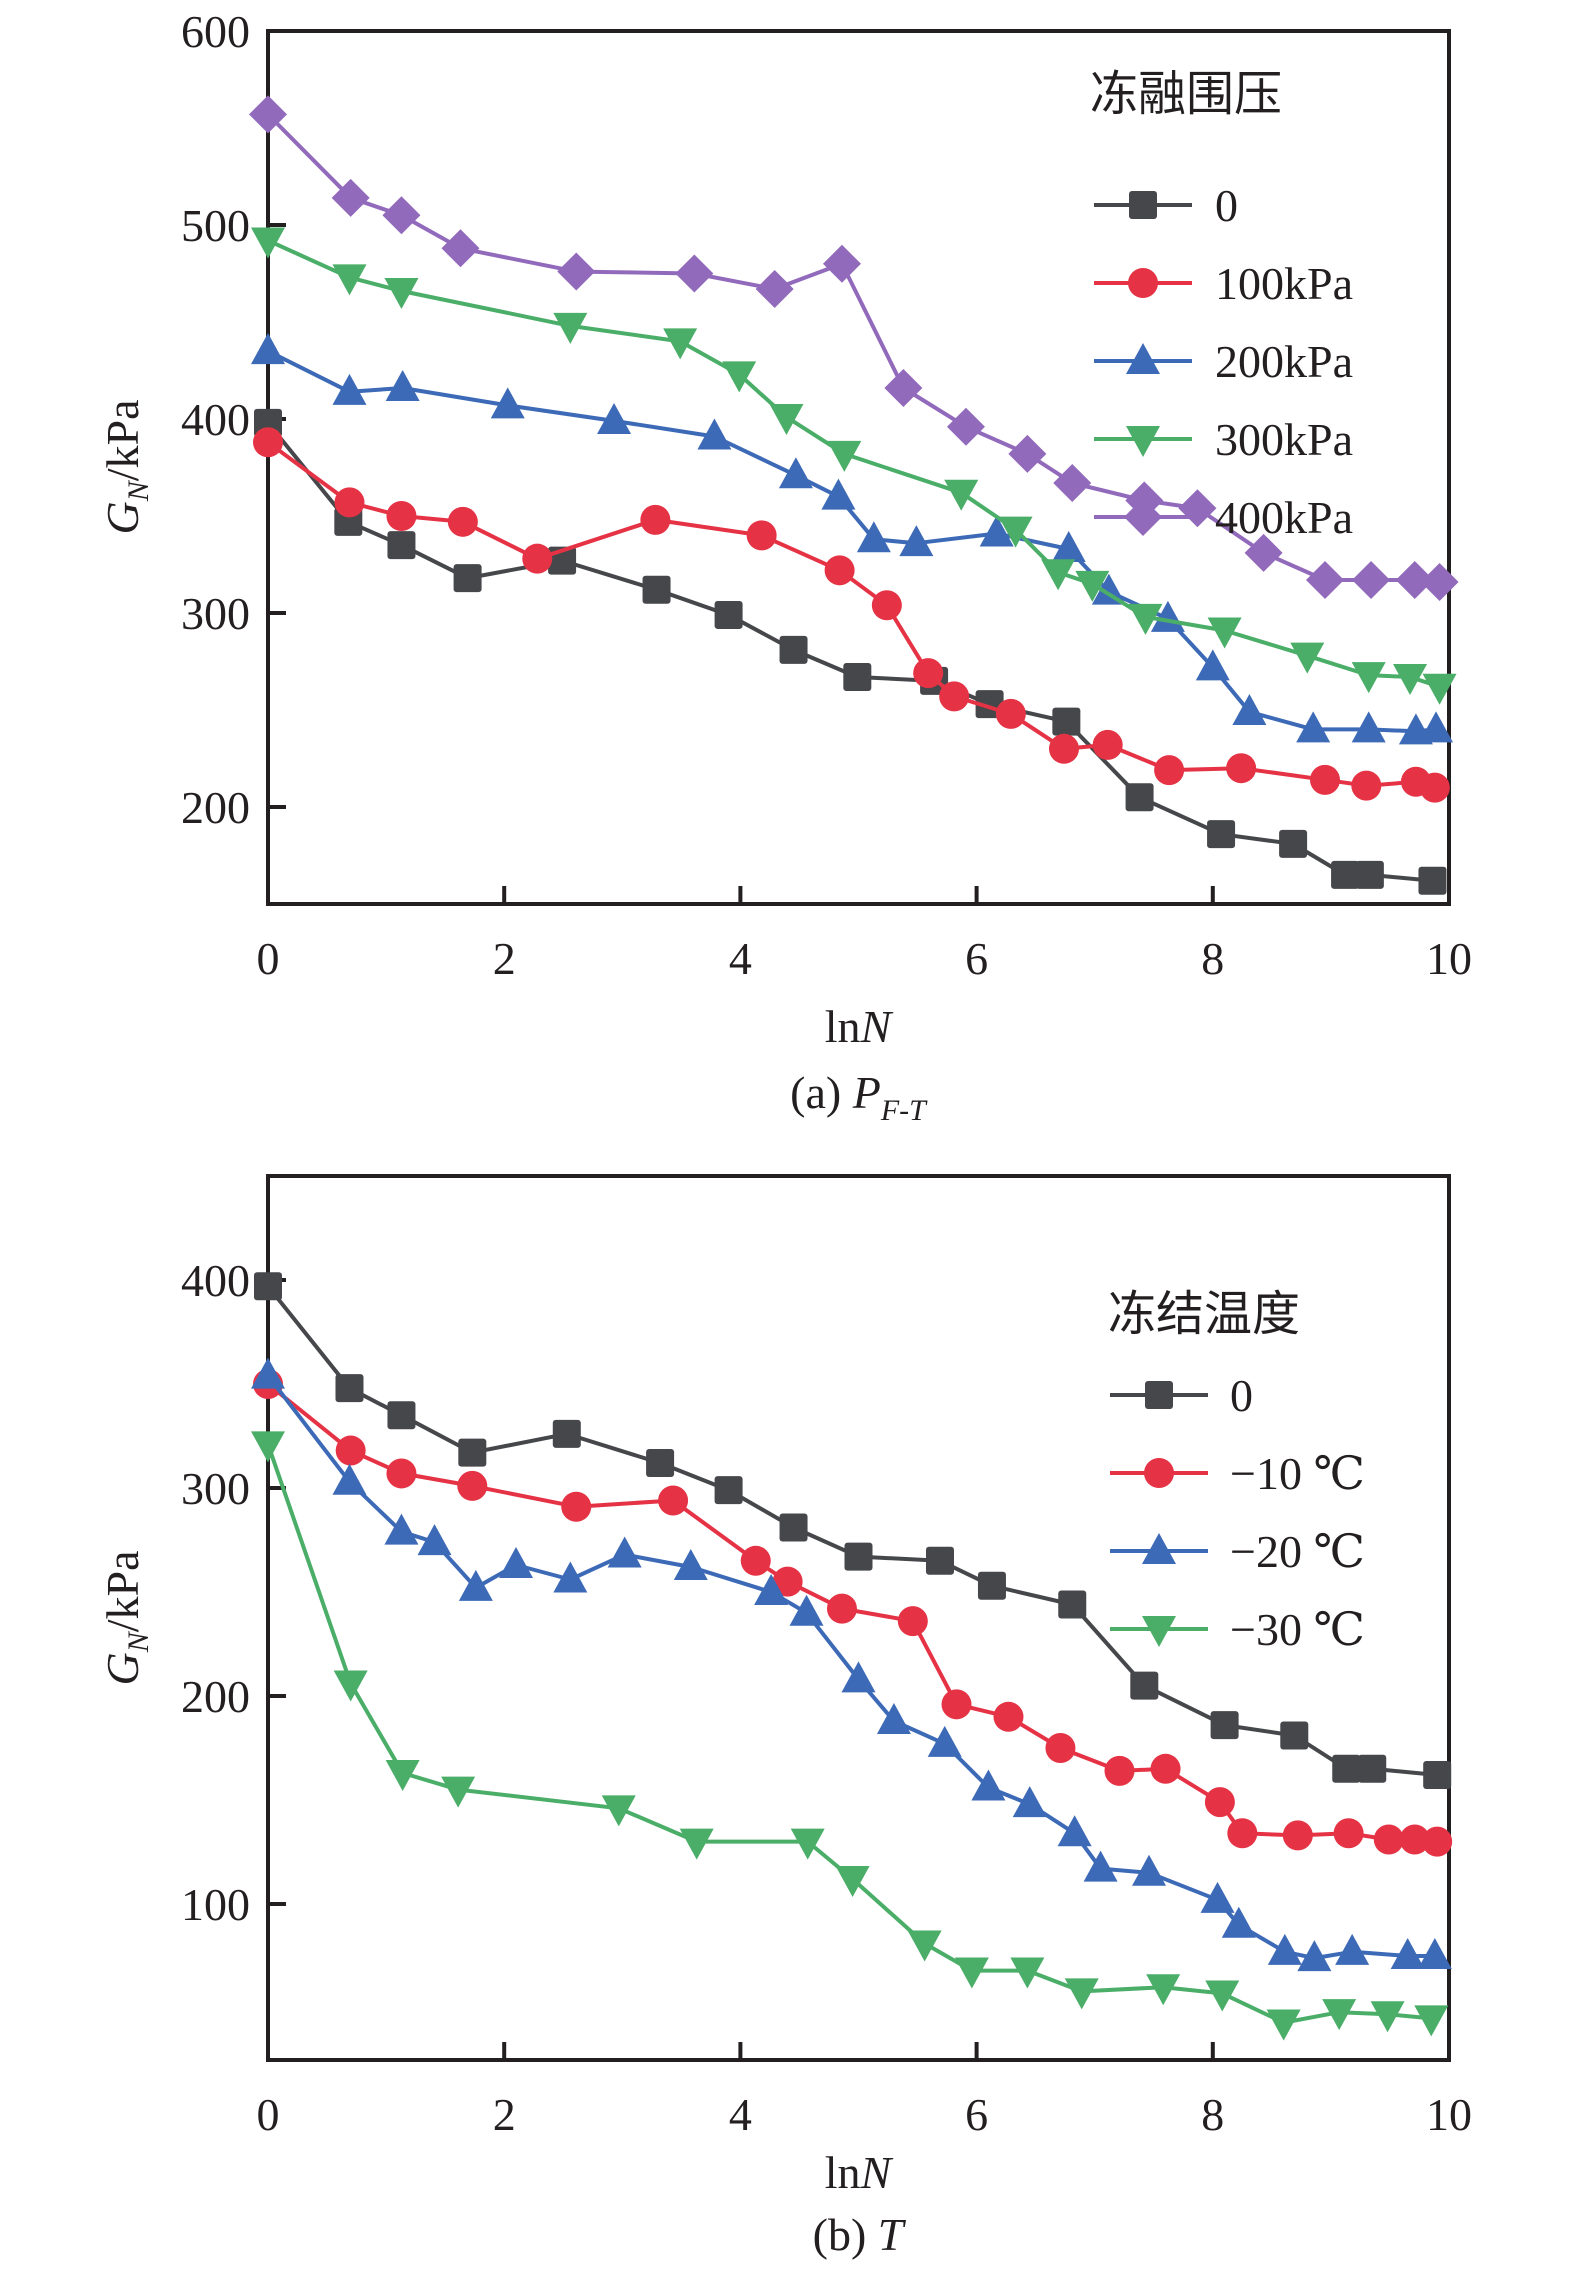  Describe the element at coordinates (215, 225) in the screenshot. I see `y-tick-label: 500` at that location.